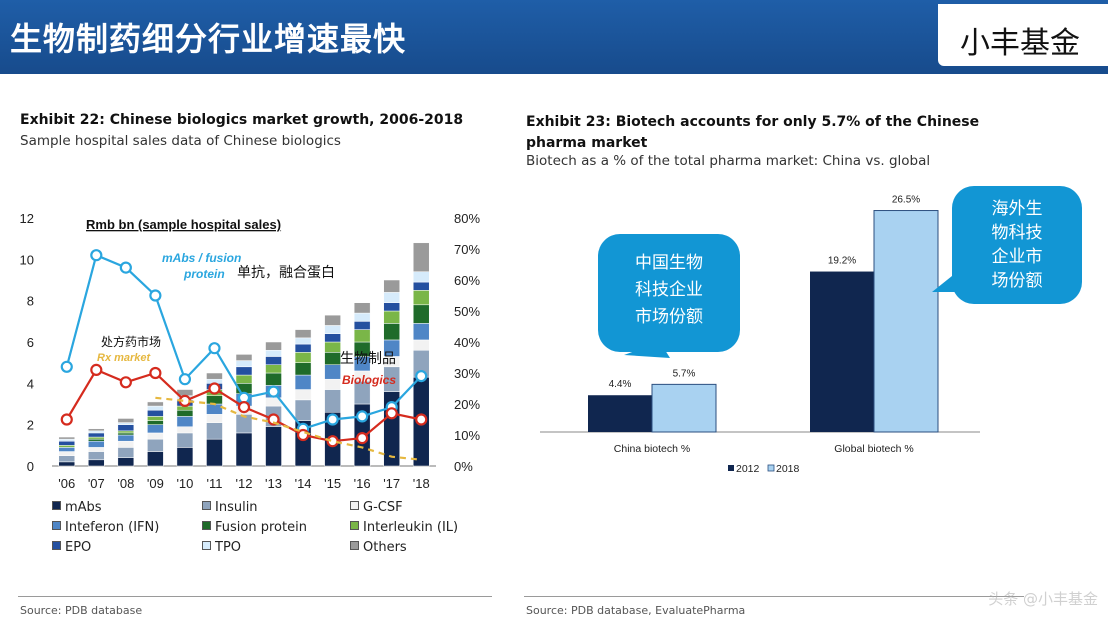  I want to click on biologics-line-label: Biologics, so click(369, 380).